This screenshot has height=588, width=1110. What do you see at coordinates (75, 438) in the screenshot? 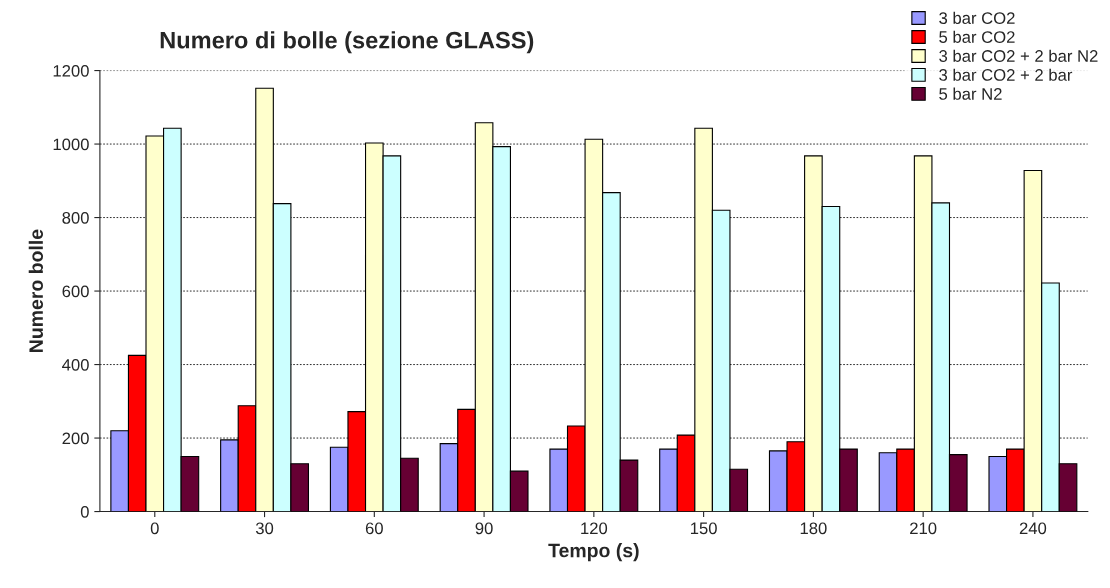
I see `y-tick-label: 200` at bounding box center [75, 438].